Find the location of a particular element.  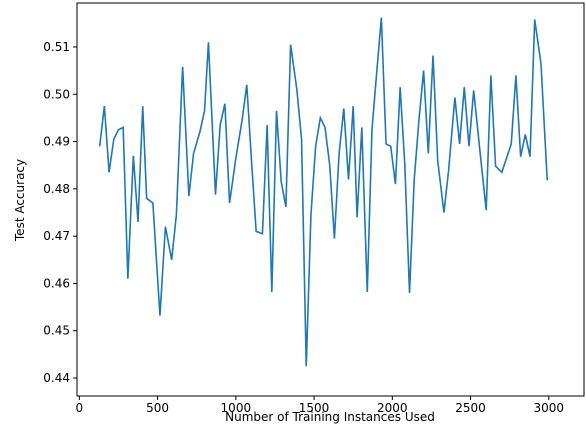

y-tick-label: 0.47 is located at coordinates (56, 236).